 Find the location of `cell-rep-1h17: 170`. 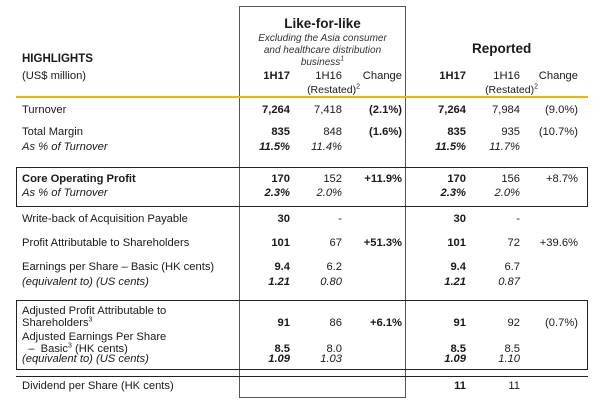

cell-rep-1h17: 170 is located at coordinates (456, 179).